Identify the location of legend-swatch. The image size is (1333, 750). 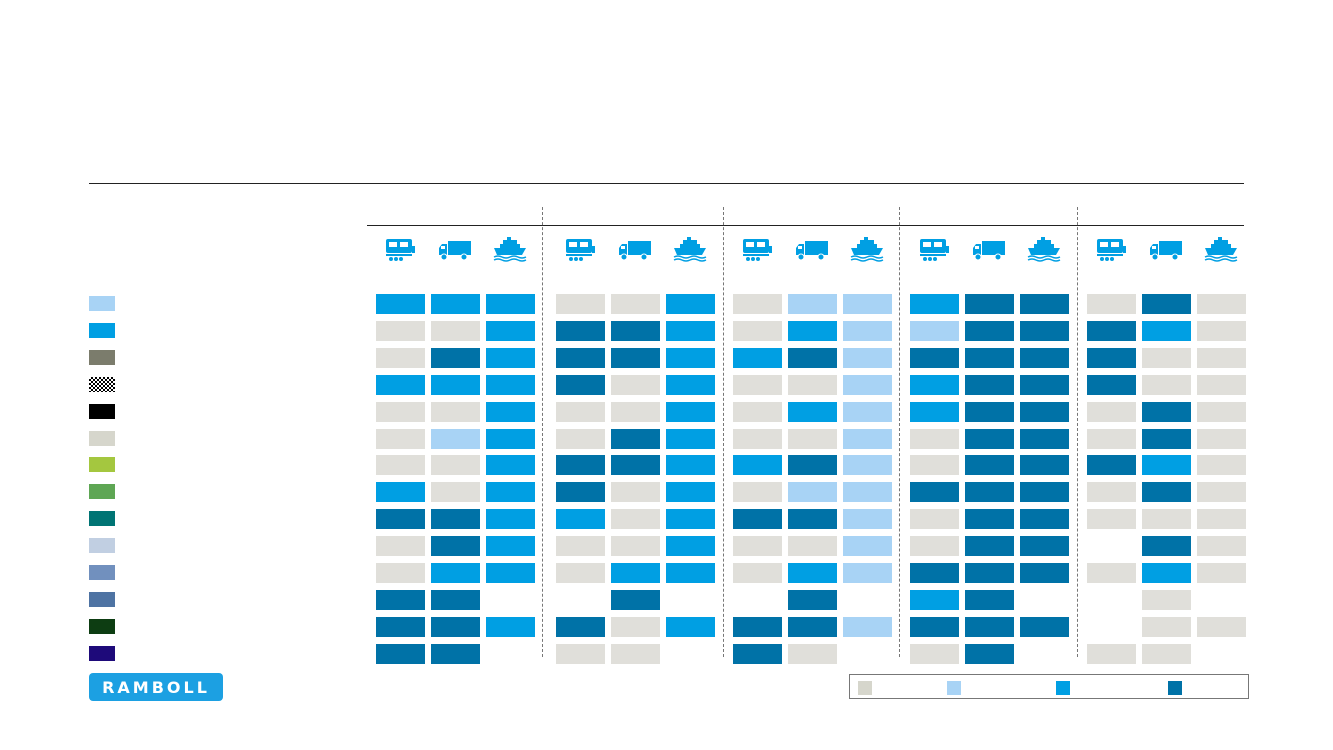
(1175, 688).